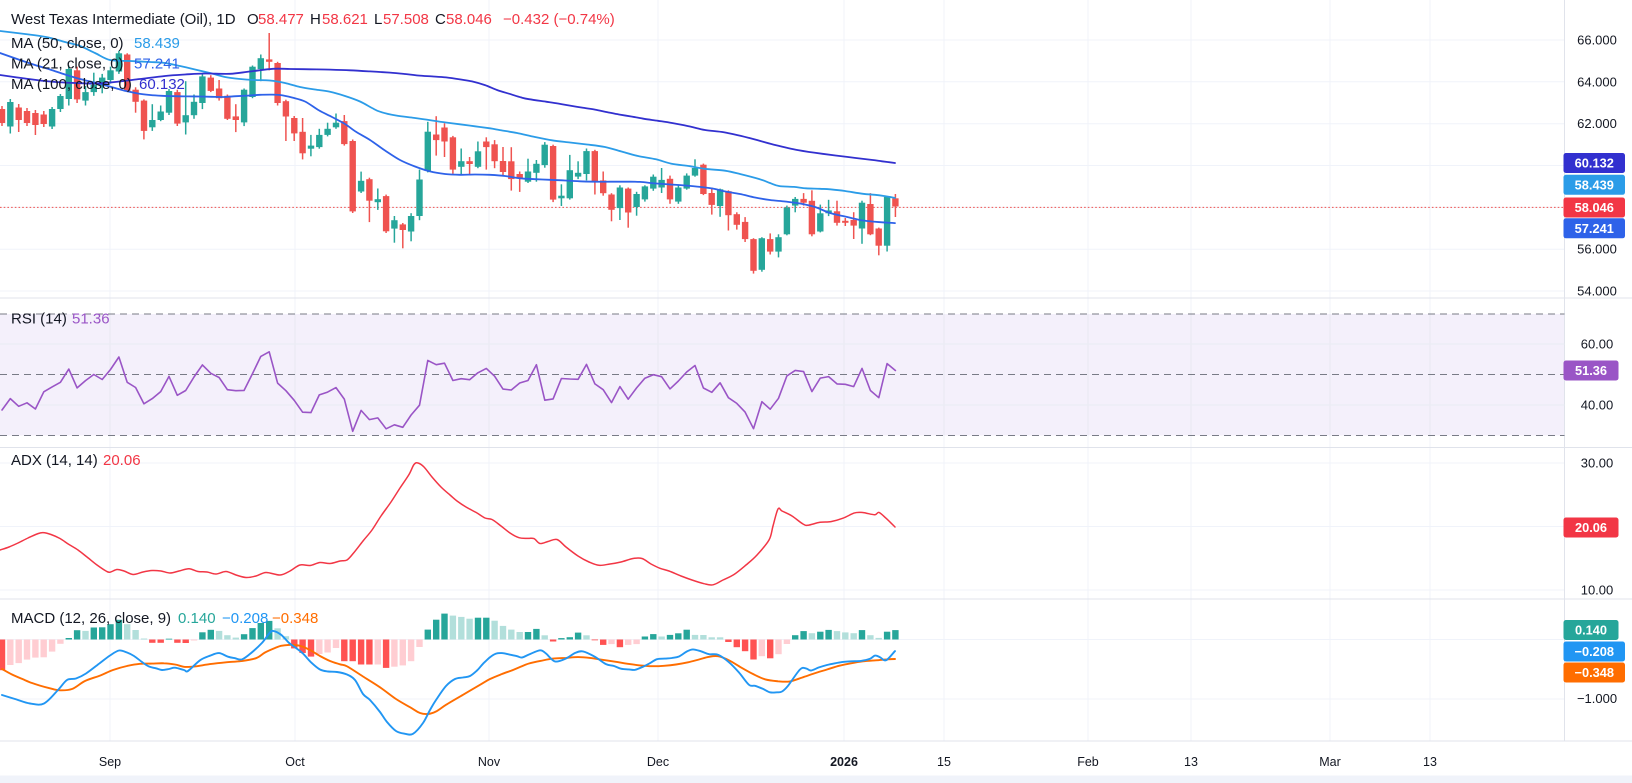  Describe the element at coordinates (1597, 405) in the screenshot. I see `svg-text: 40.00` at that location.